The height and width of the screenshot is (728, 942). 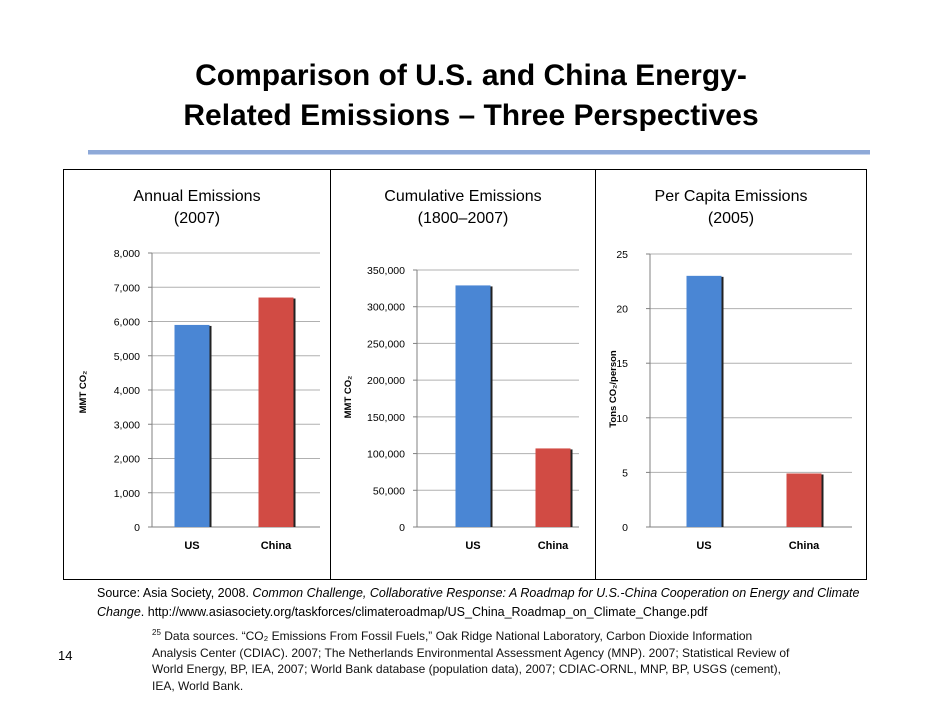 I want to click on y-axis-label: Tons CO₂/person, so click(x=613, y=389).